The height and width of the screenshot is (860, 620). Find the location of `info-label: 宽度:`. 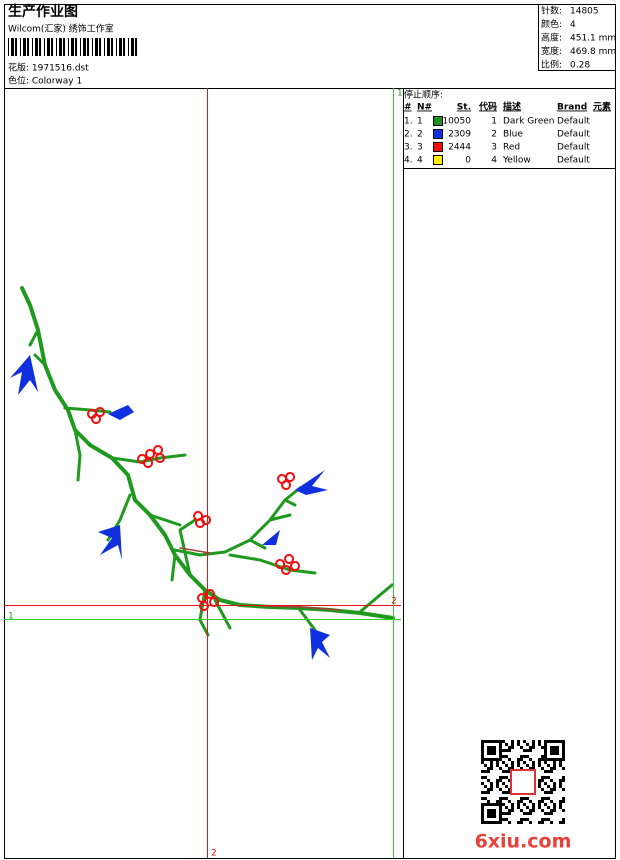

info-label: 宽度: is located at coordinates (551, 51).